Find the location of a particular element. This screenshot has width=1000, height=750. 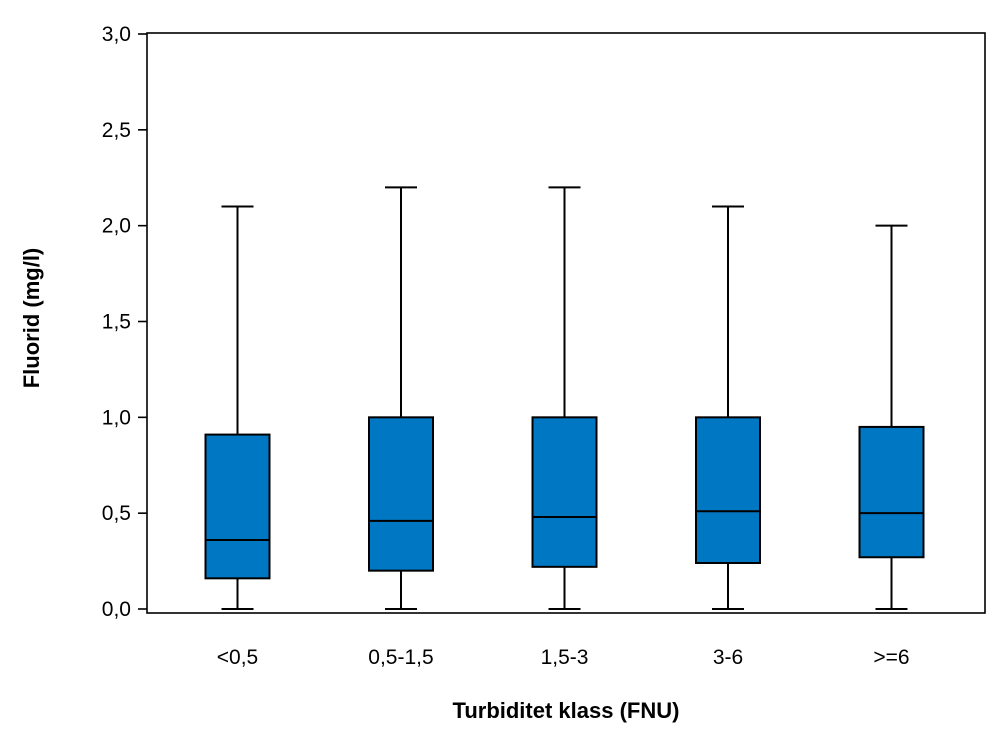

y-tick-label: 1,5 is located at coordinates (116, 322).